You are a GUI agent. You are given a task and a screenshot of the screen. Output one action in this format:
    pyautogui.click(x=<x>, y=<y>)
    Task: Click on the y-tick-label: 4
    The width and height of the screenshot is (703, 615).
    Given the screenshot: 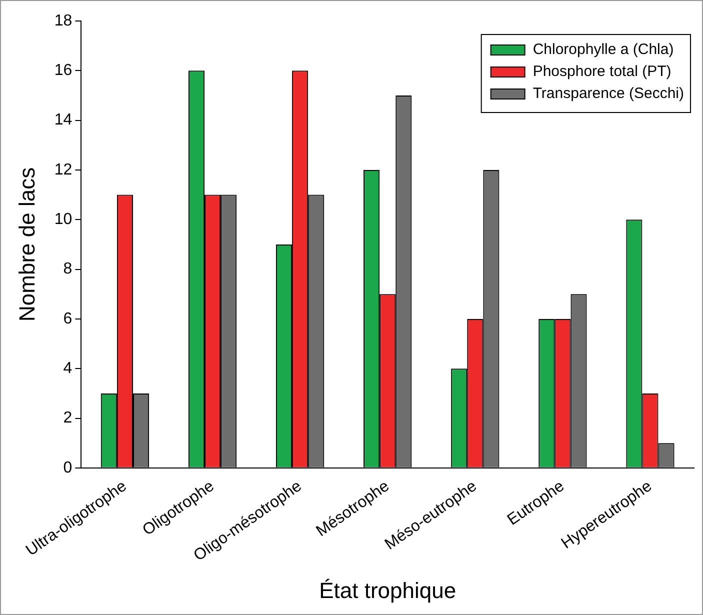 What is the action you would take?
    pyautogui.click(x=67, y=369)
    